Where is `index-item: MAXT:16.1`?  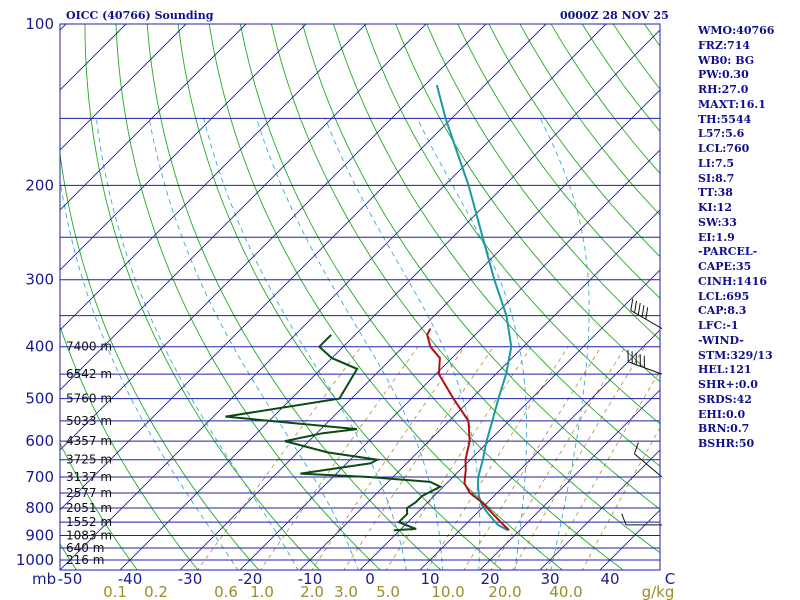
index-item: MAXT:16.1 is located at coordinates (732, 104).